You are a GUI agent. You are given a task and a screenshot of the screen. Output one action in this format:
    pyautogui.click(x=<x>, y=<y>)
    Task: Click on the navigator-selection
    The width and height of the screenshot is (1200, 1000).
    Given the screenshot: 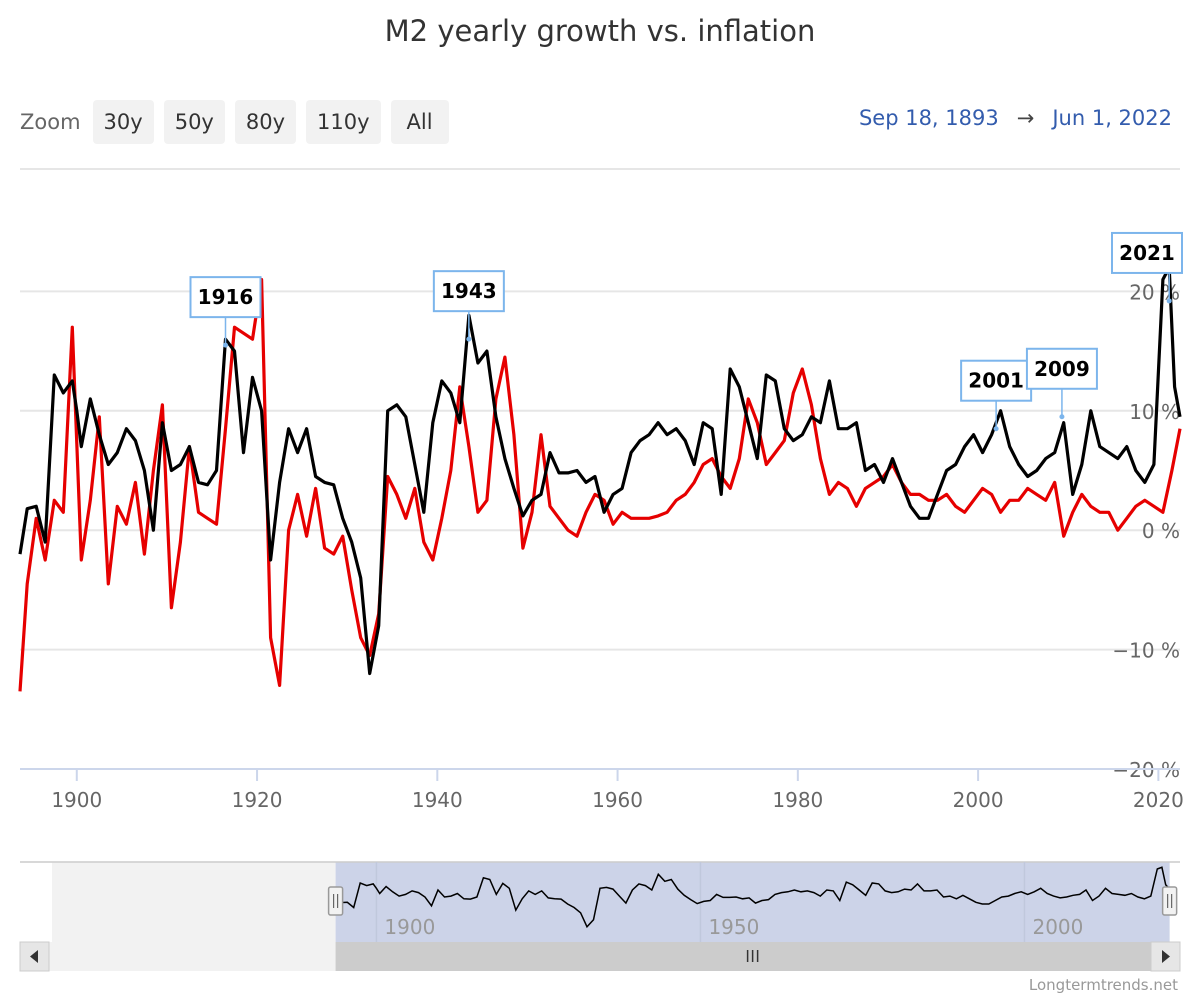 What is the action you would take?
    pyautogui.click(x=752, y=902)
    